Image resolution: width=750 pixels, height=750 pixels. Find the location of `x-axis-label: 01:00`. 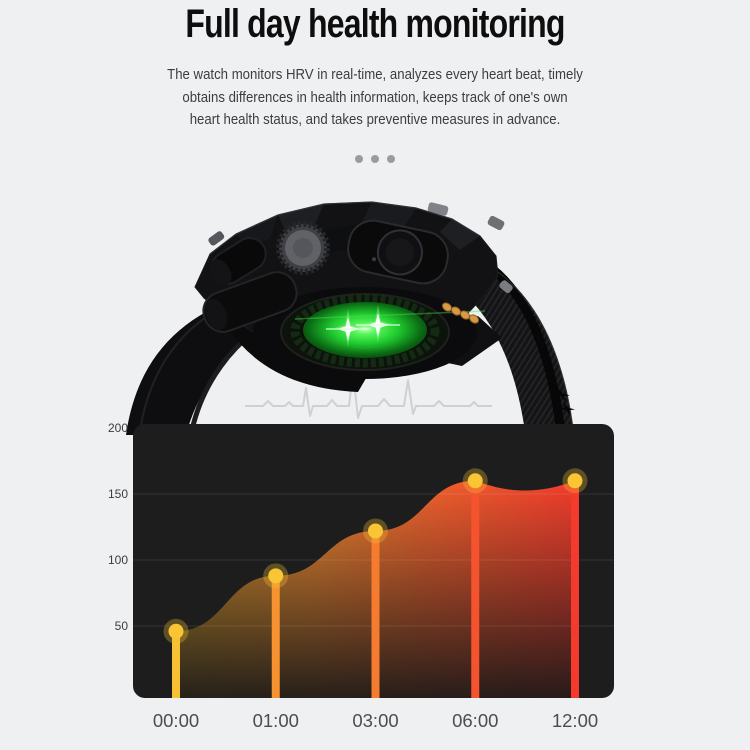

x-axis-label: 01:00 is located at coordinates (275, 720).